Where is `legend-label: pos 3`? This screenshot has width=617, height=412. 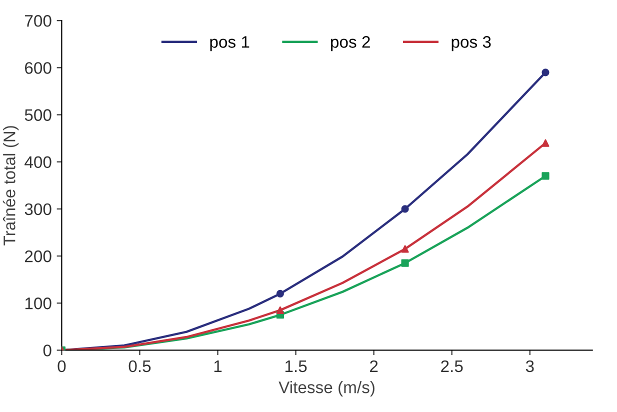
legend-label: pos 3 is located at coordinates (471, 44).